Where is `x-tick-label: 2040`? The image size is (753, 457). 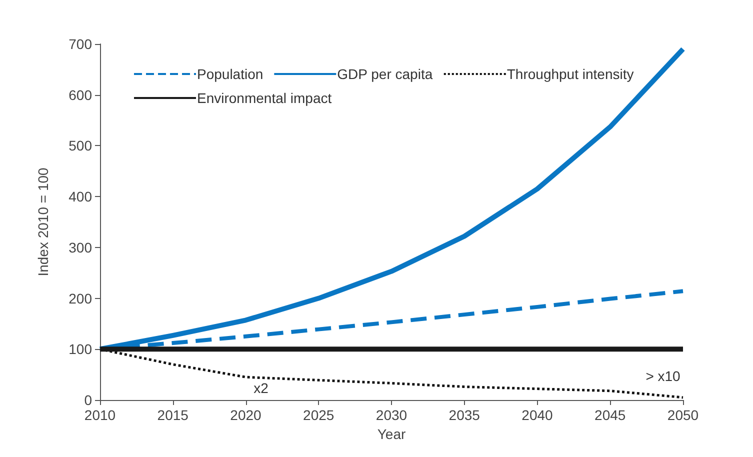 x-tick-label: 2040 is located at coordinates (538, 415).